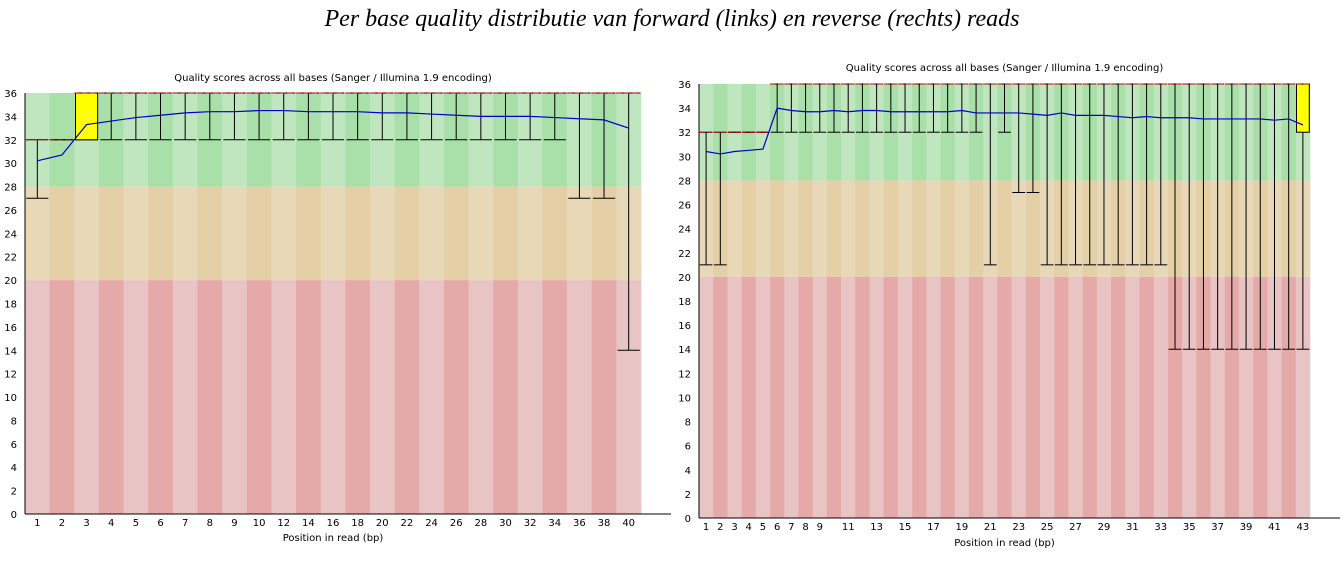  I want to click on rev-x-tick-label: 21, so click(990, 527).